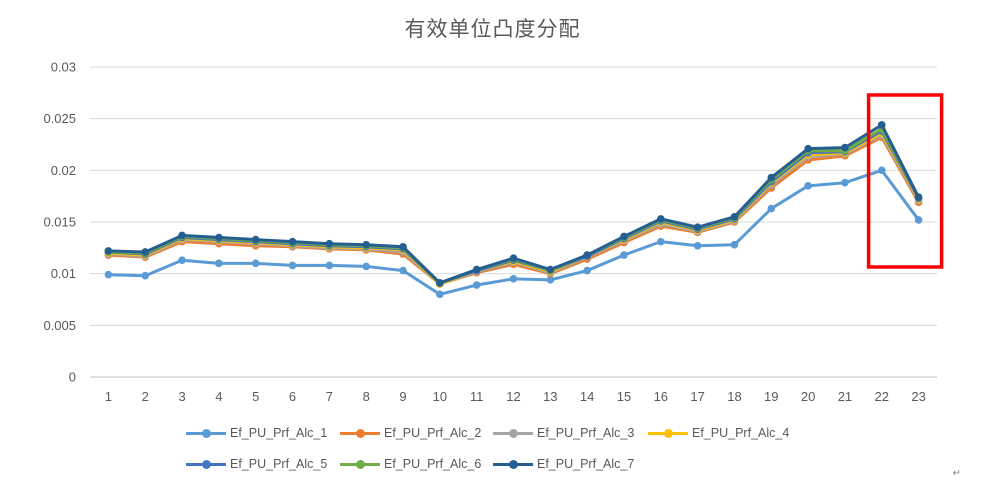 This screenshot has width=995, height=485. I want to click on legend-item: Ef_PU_Prf_Alc_4, so click(718, 433).